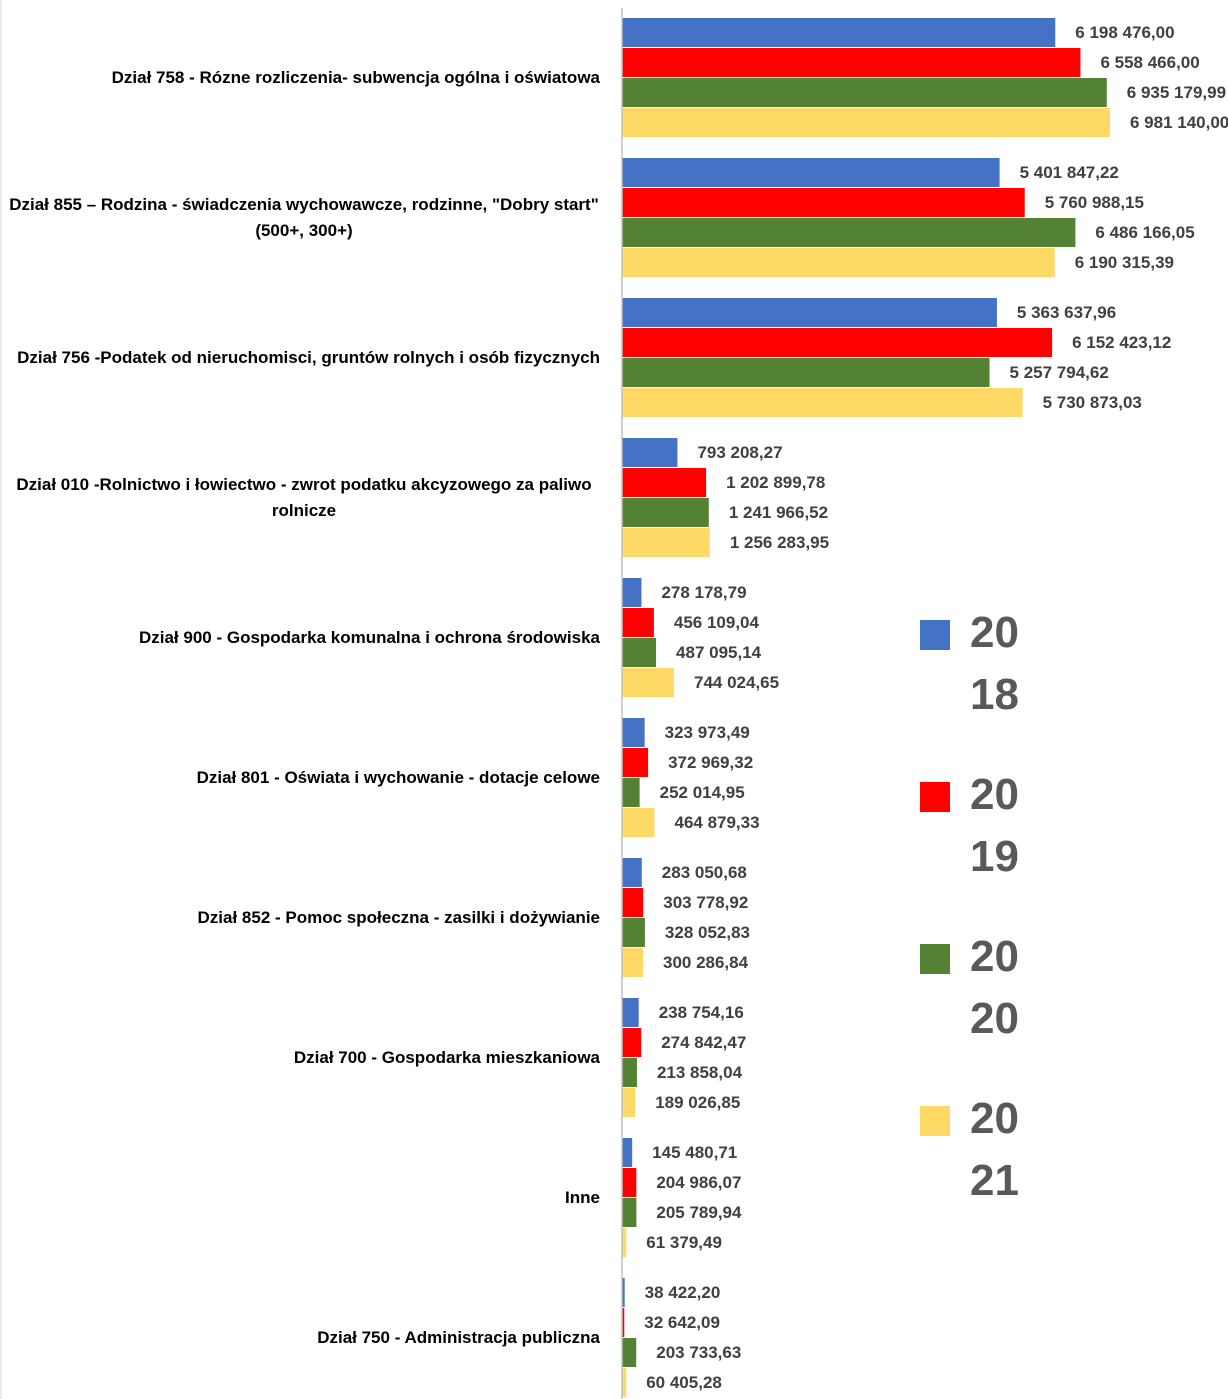 The image size is (1228, 1399). I want to click on data-label: 6 486 166,05, so click(1145, 232).